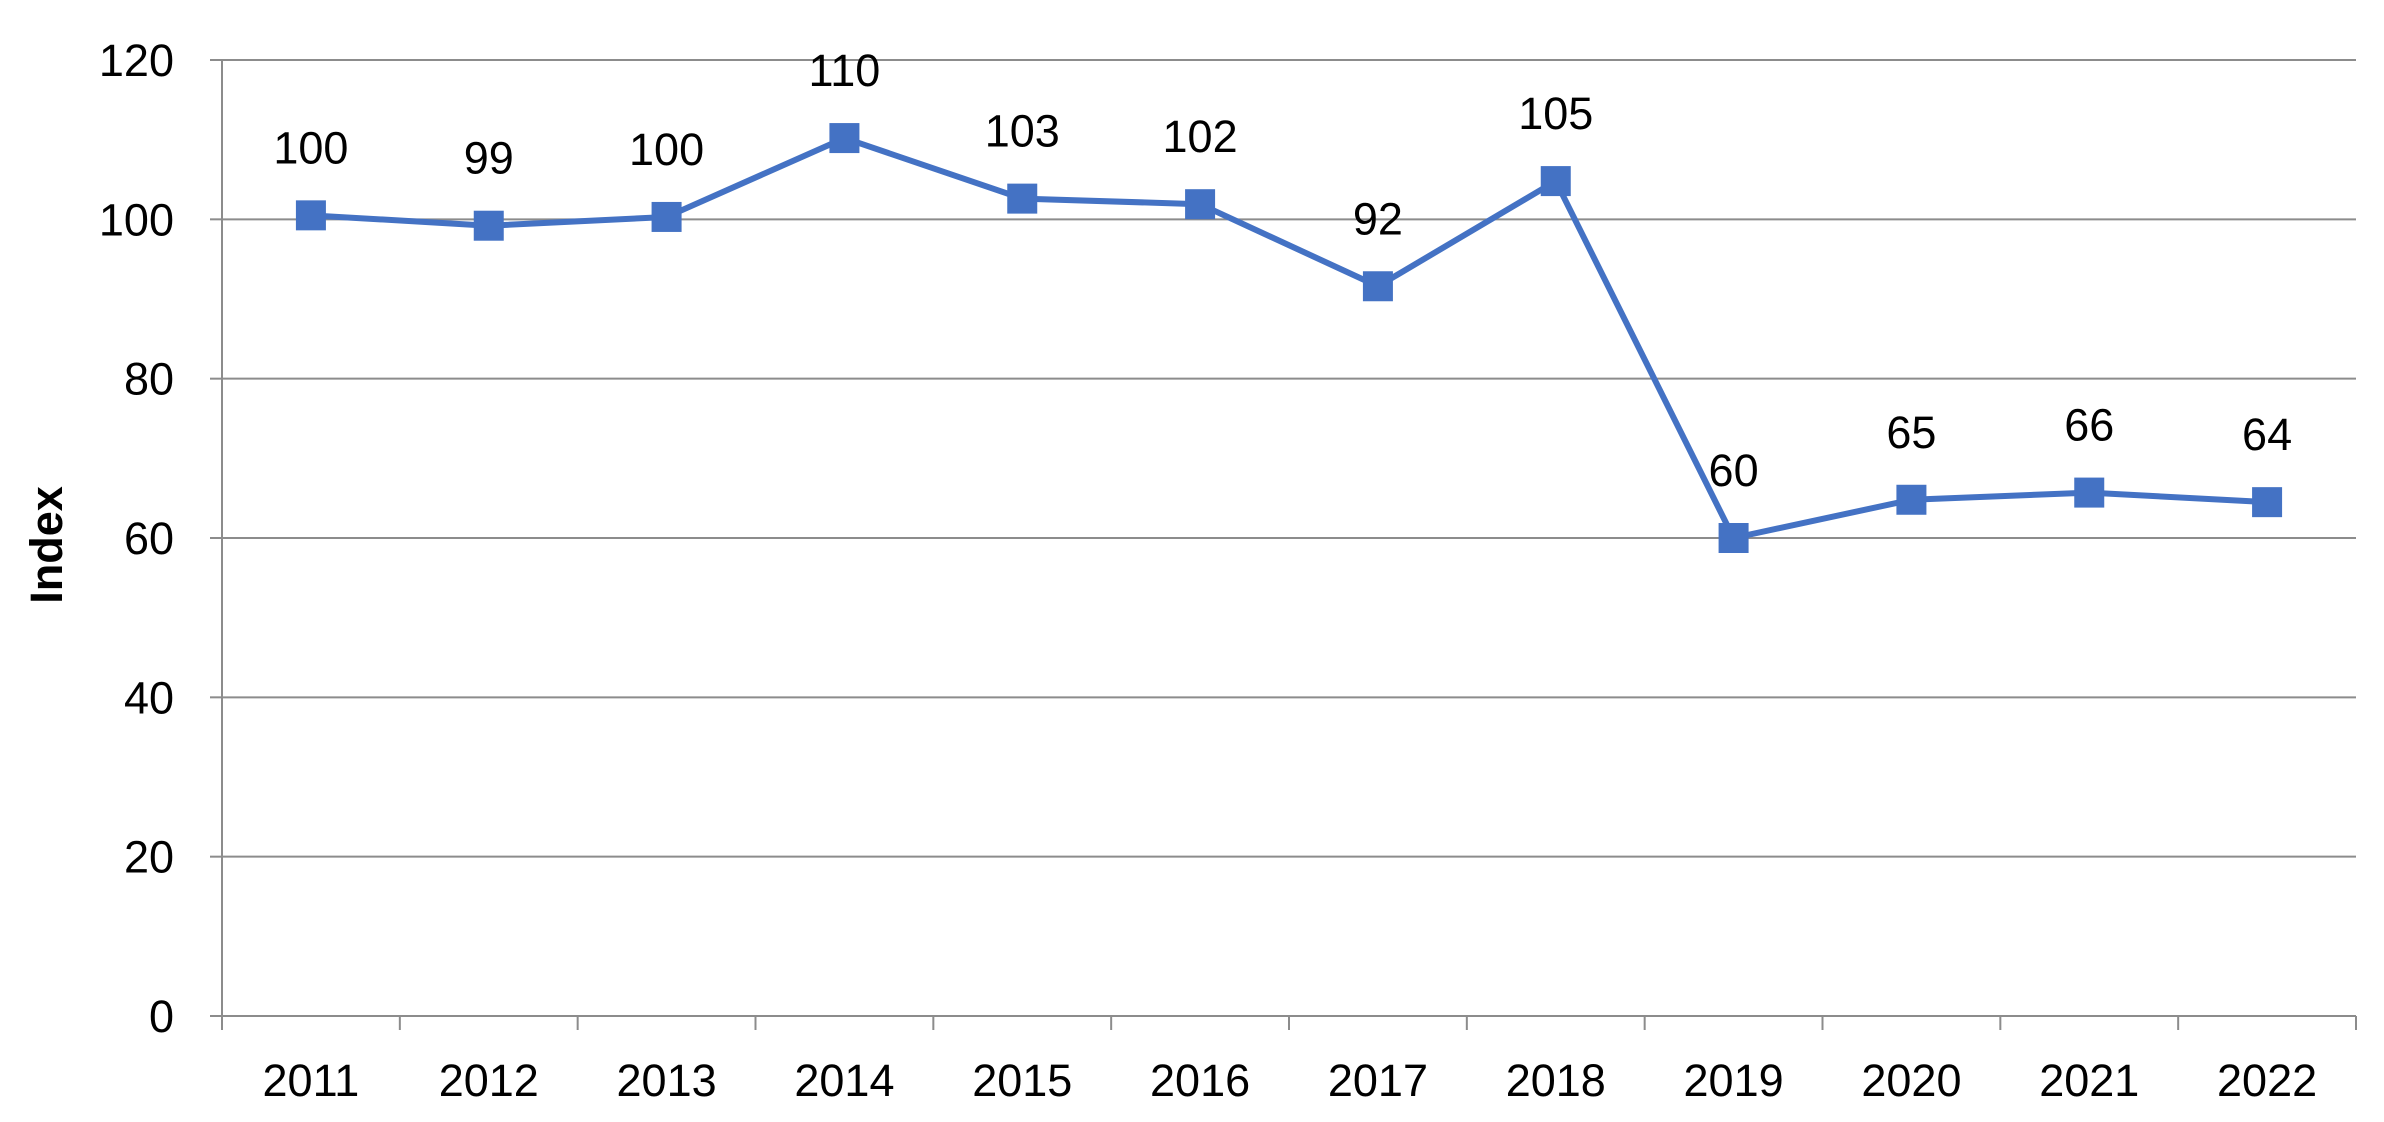 The height and width of the screenshot is (1122, 2384). Describe the element at coordinates (666, 216) in the screenshot. I see `data-point-2013` at that location.